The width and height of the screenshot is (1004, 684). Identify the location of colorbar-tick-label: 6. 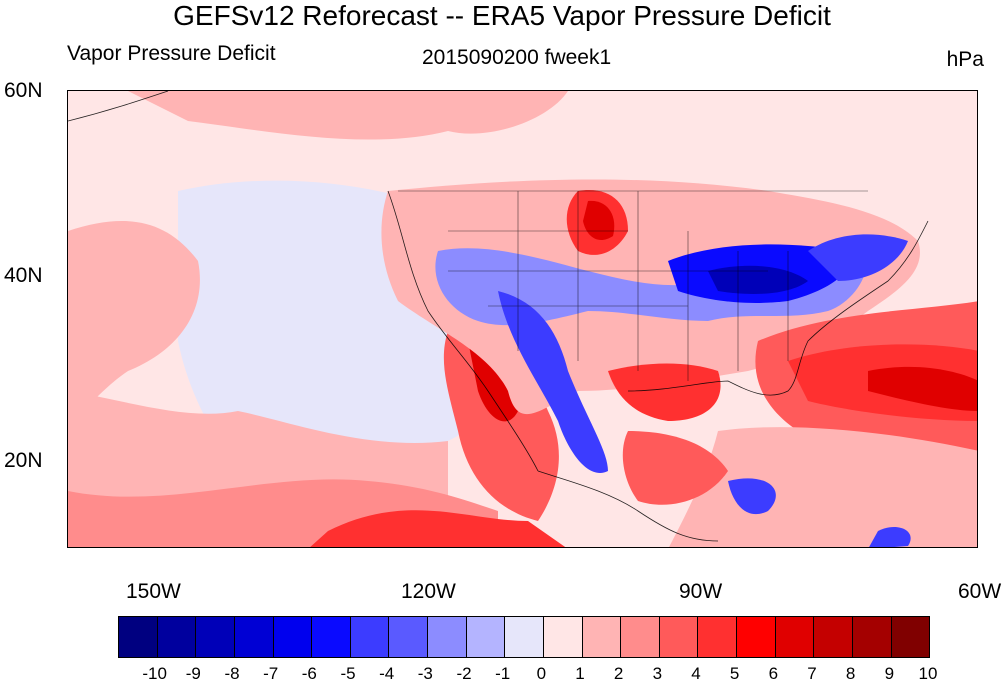
(773, 673).